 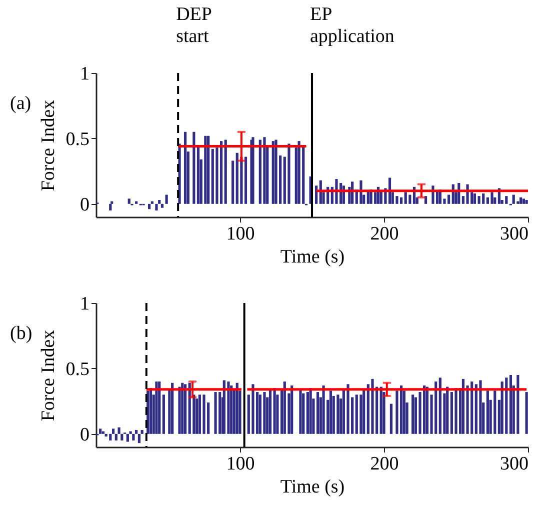 What do you see at coordinates (21, 103) in the screenshot?
I see `text: (a)` at bounding box center [21, 103].